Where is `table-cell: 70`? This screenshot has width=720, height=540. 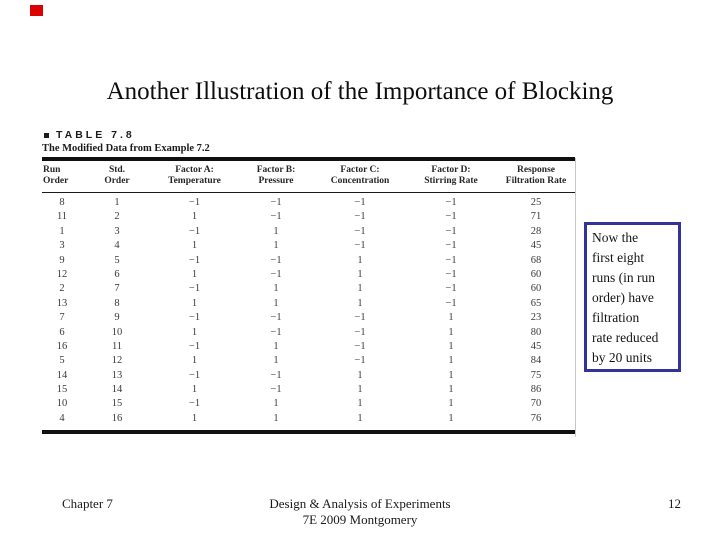
table-cell: 70 is located at coordinates (536, 404).